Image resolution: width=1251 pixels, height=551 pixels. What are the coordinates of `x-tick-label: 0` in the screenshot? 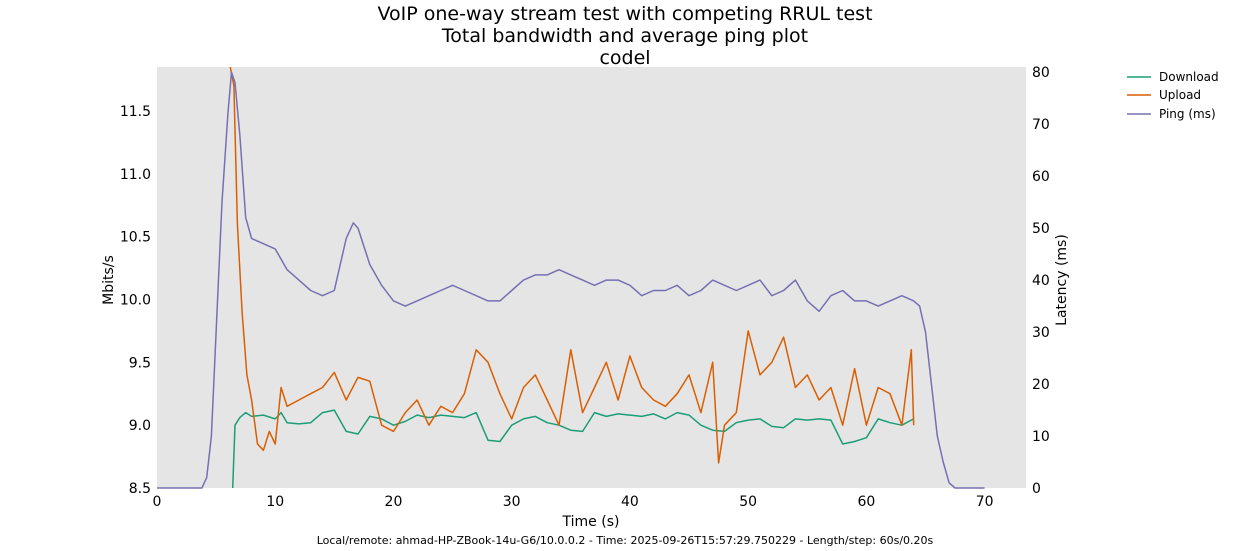 It's located at (157, 502).